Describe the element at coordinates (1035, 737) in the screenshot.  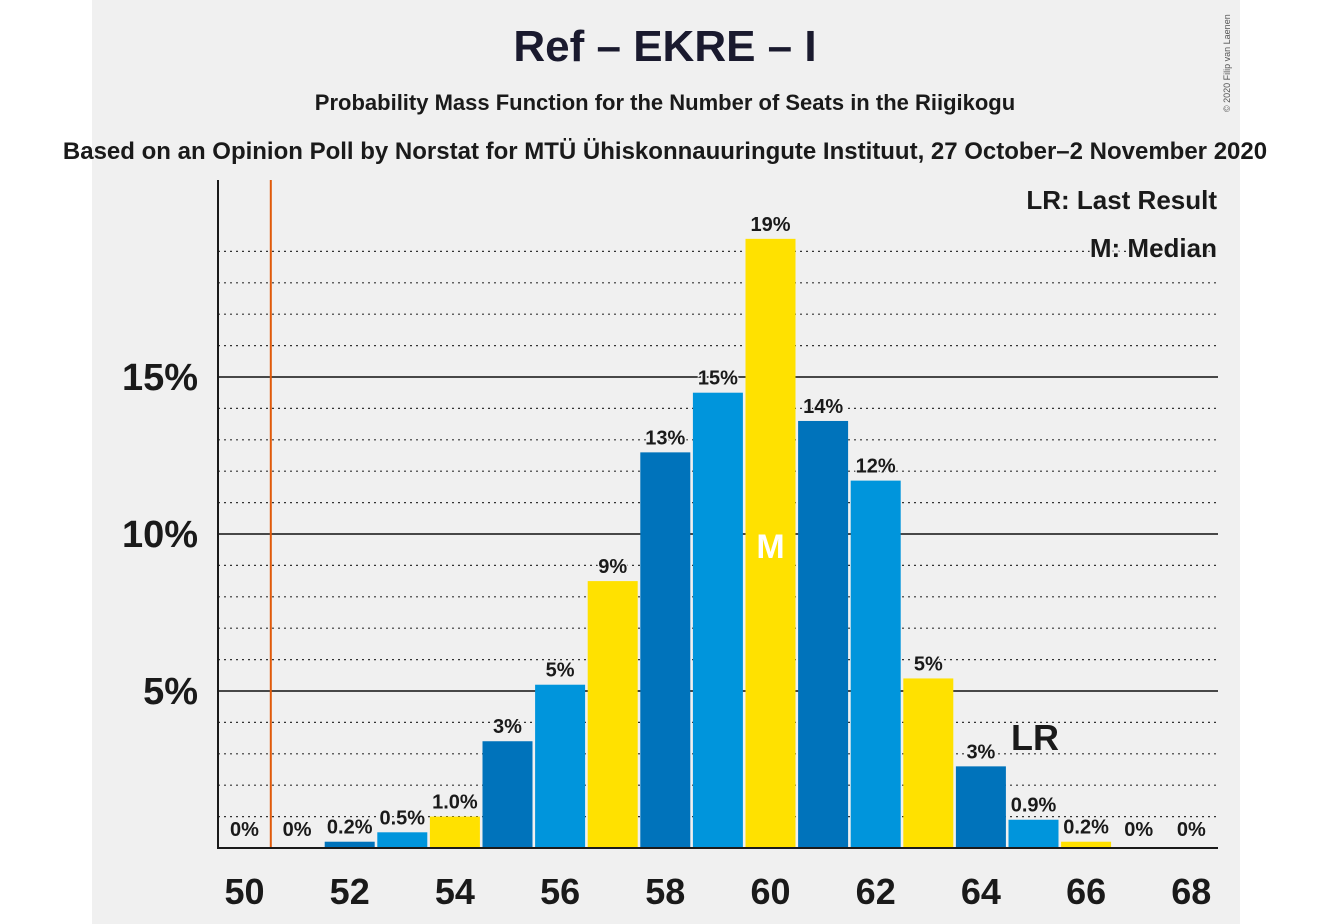
I see `last-result-marker: LR` at that location.